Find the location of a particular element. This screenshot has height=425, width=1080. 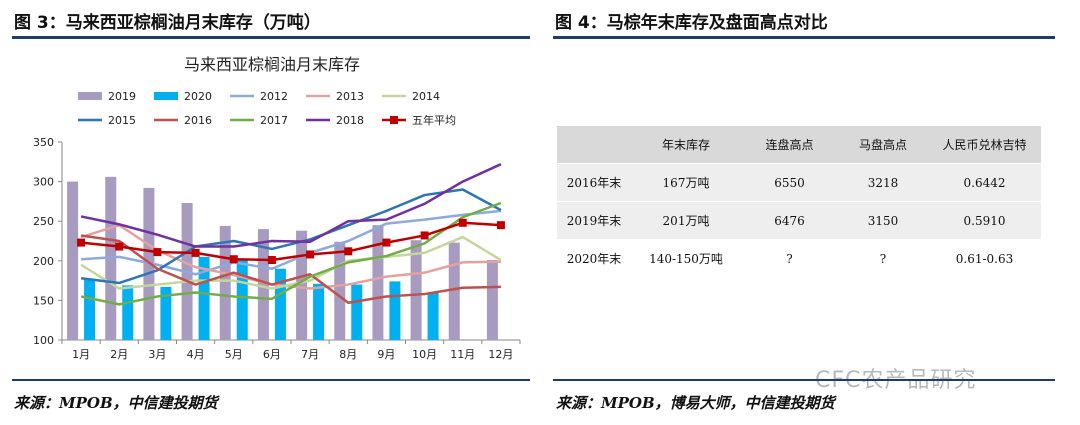

table-header-cell: 年末库存 is located at coordinates (686, 145).